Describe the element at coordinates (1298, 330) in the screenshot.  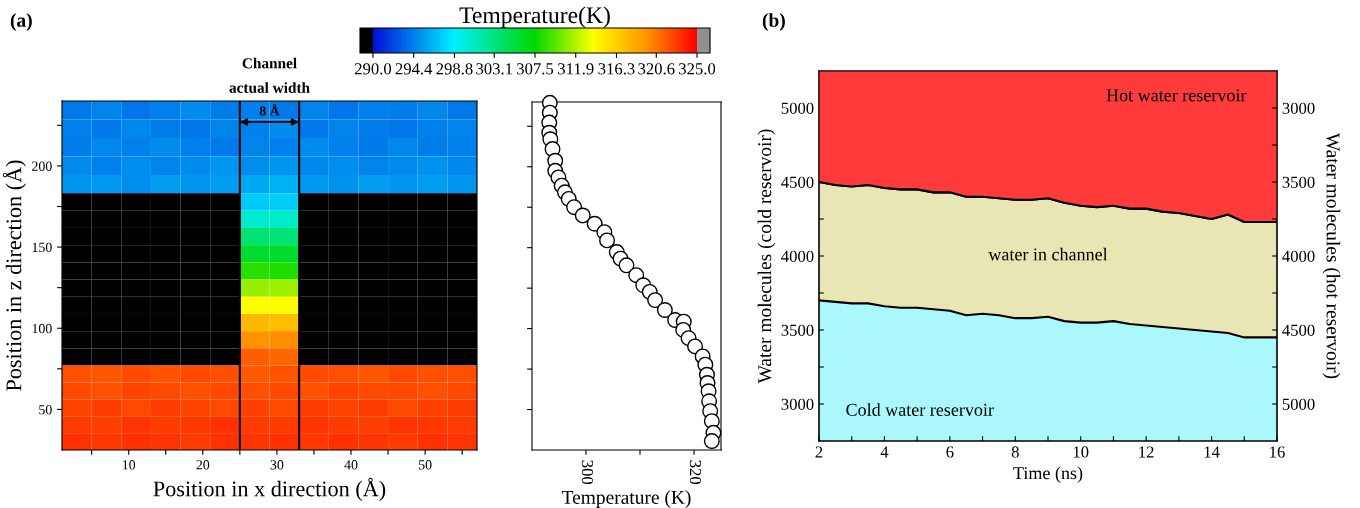
I see `y2-tick-label: 4500` at that location.